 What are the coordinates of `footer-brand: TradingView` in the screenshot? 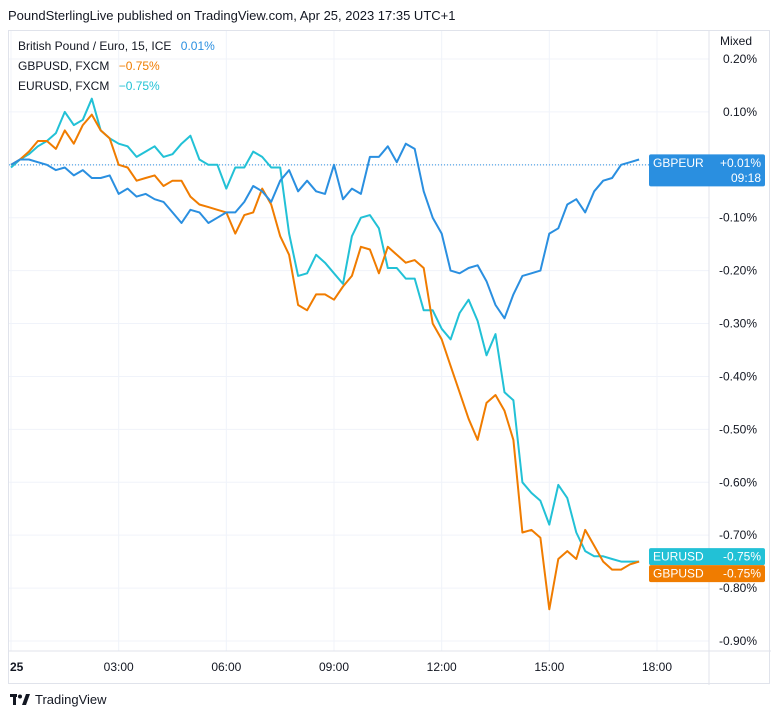 It's located at (58, 699).